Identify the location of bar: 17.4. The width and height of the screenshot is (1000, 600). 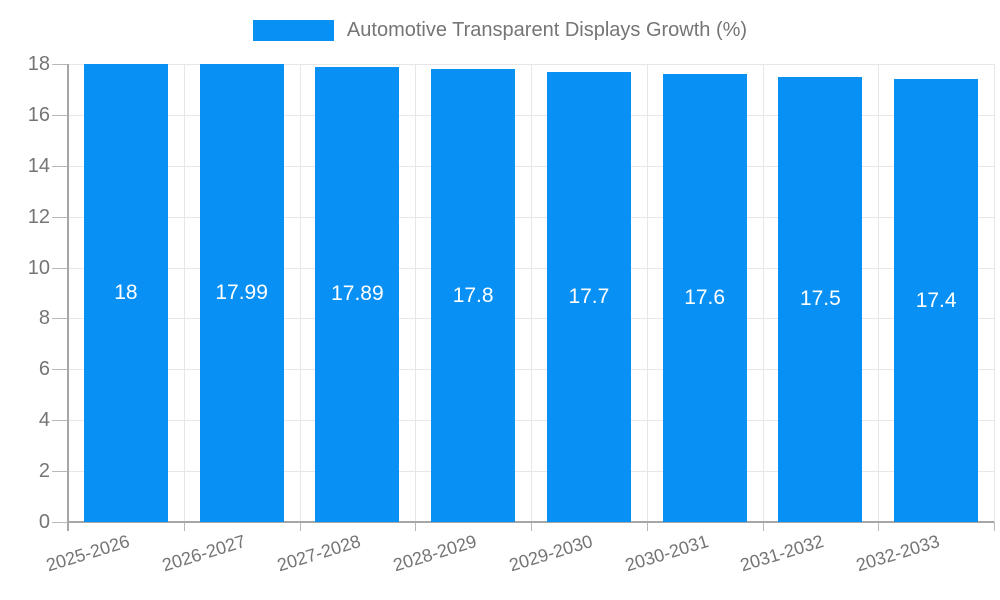
(936, 300).